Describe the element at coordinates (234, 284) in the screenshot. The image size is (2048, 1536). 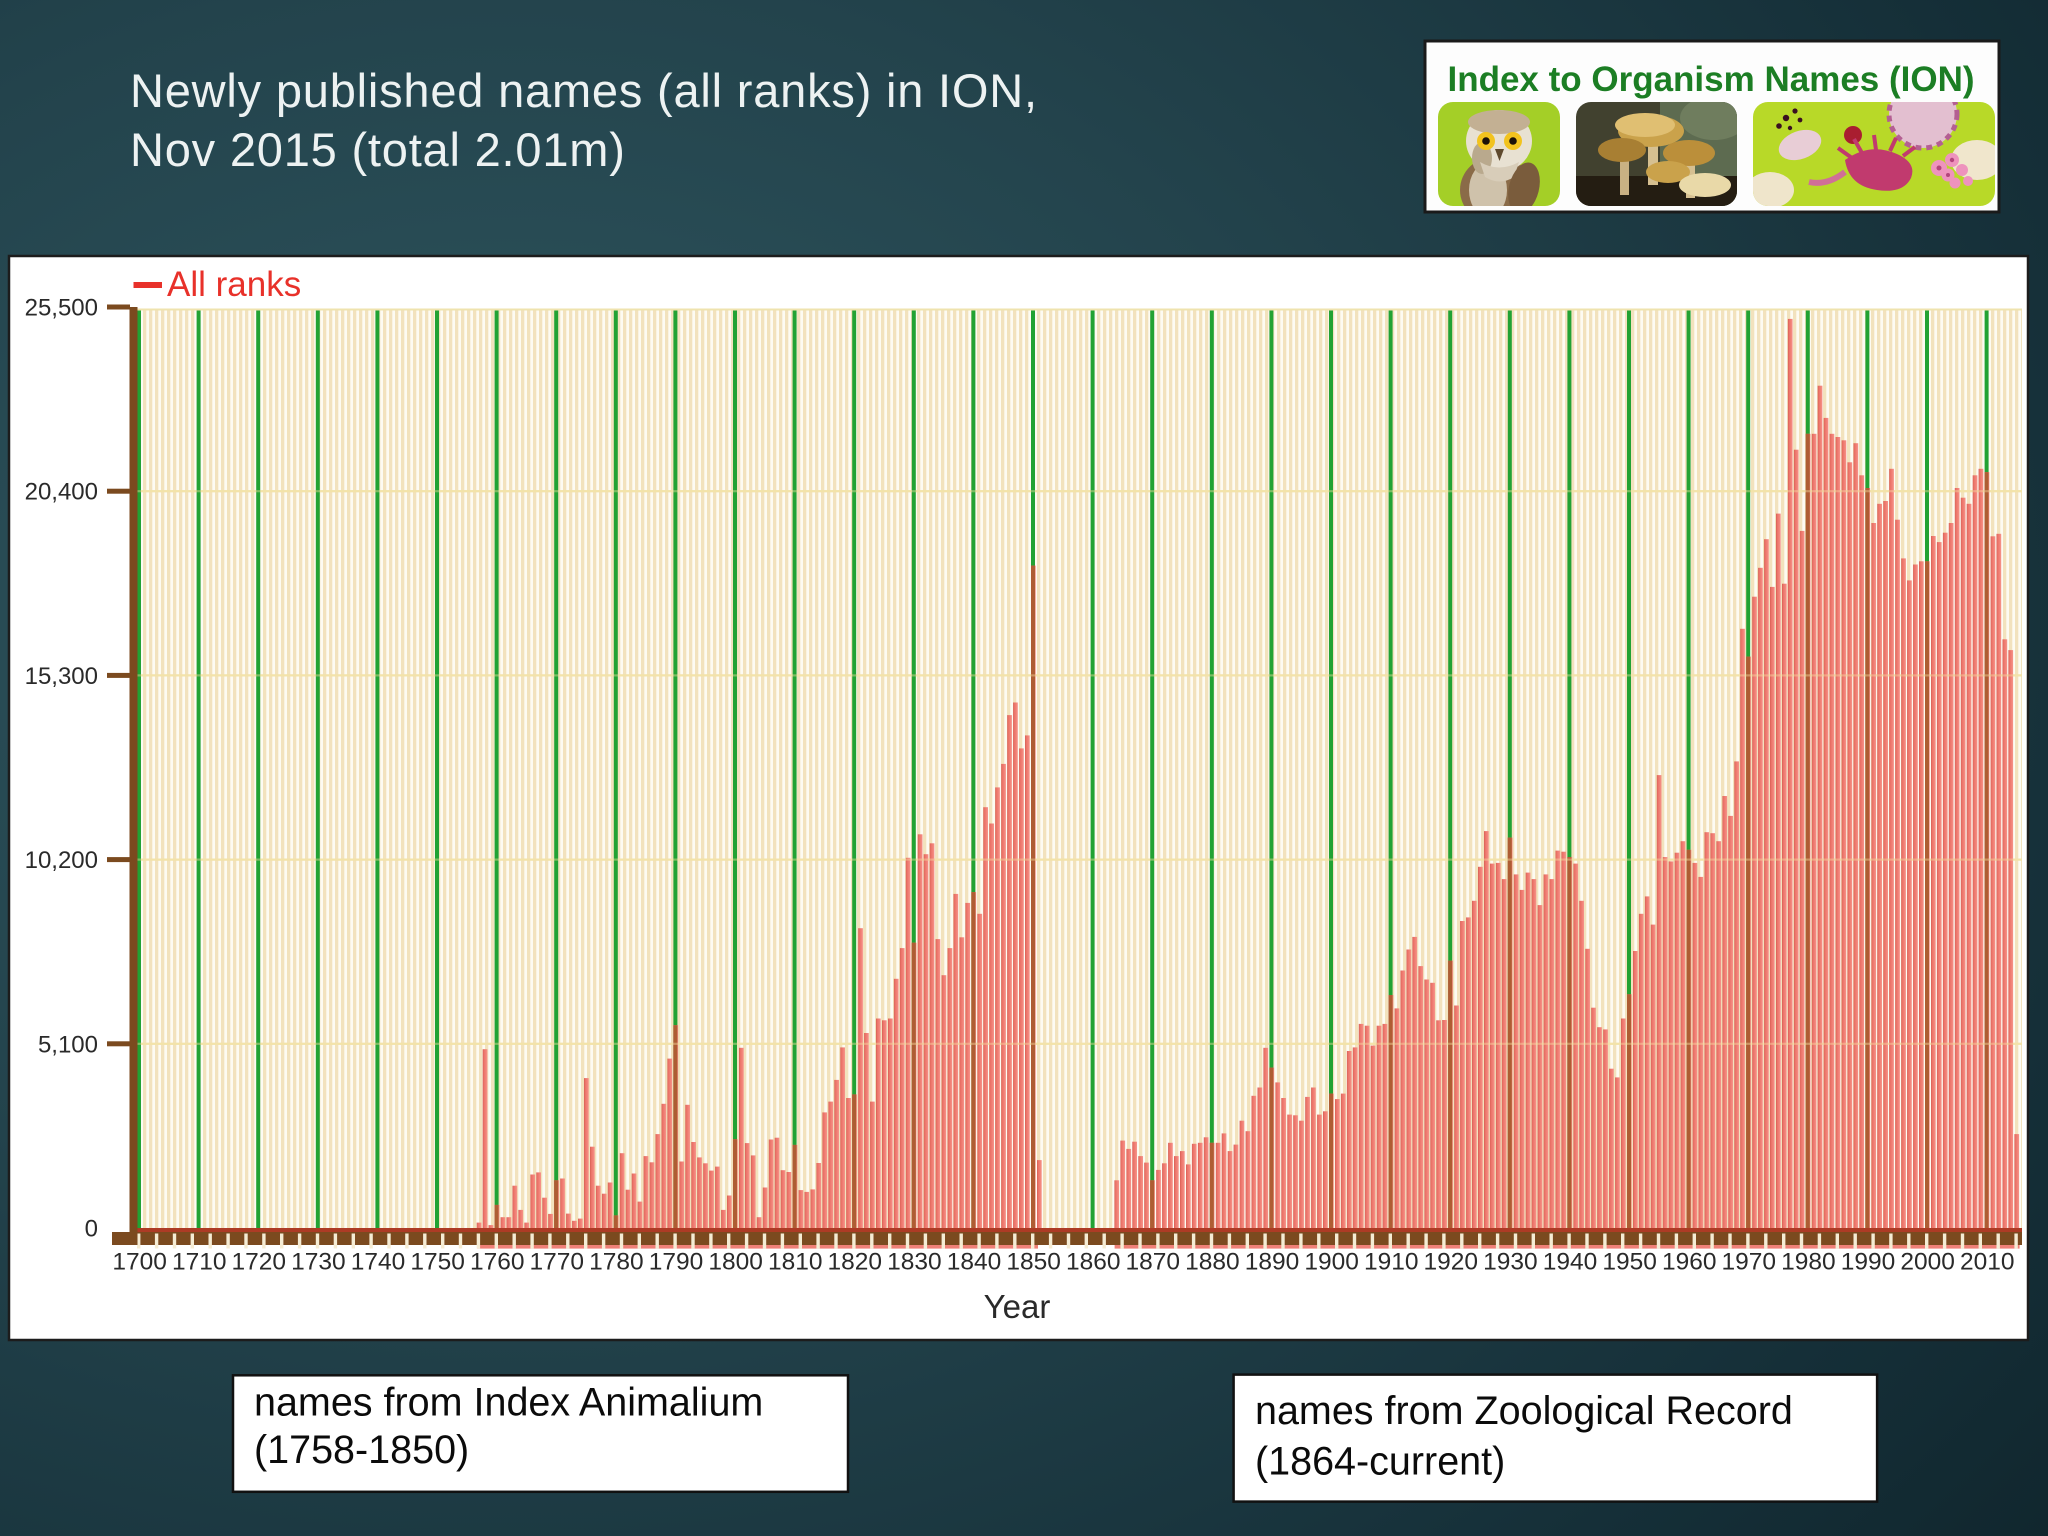
I see `svg-text: All ranks` at that location.